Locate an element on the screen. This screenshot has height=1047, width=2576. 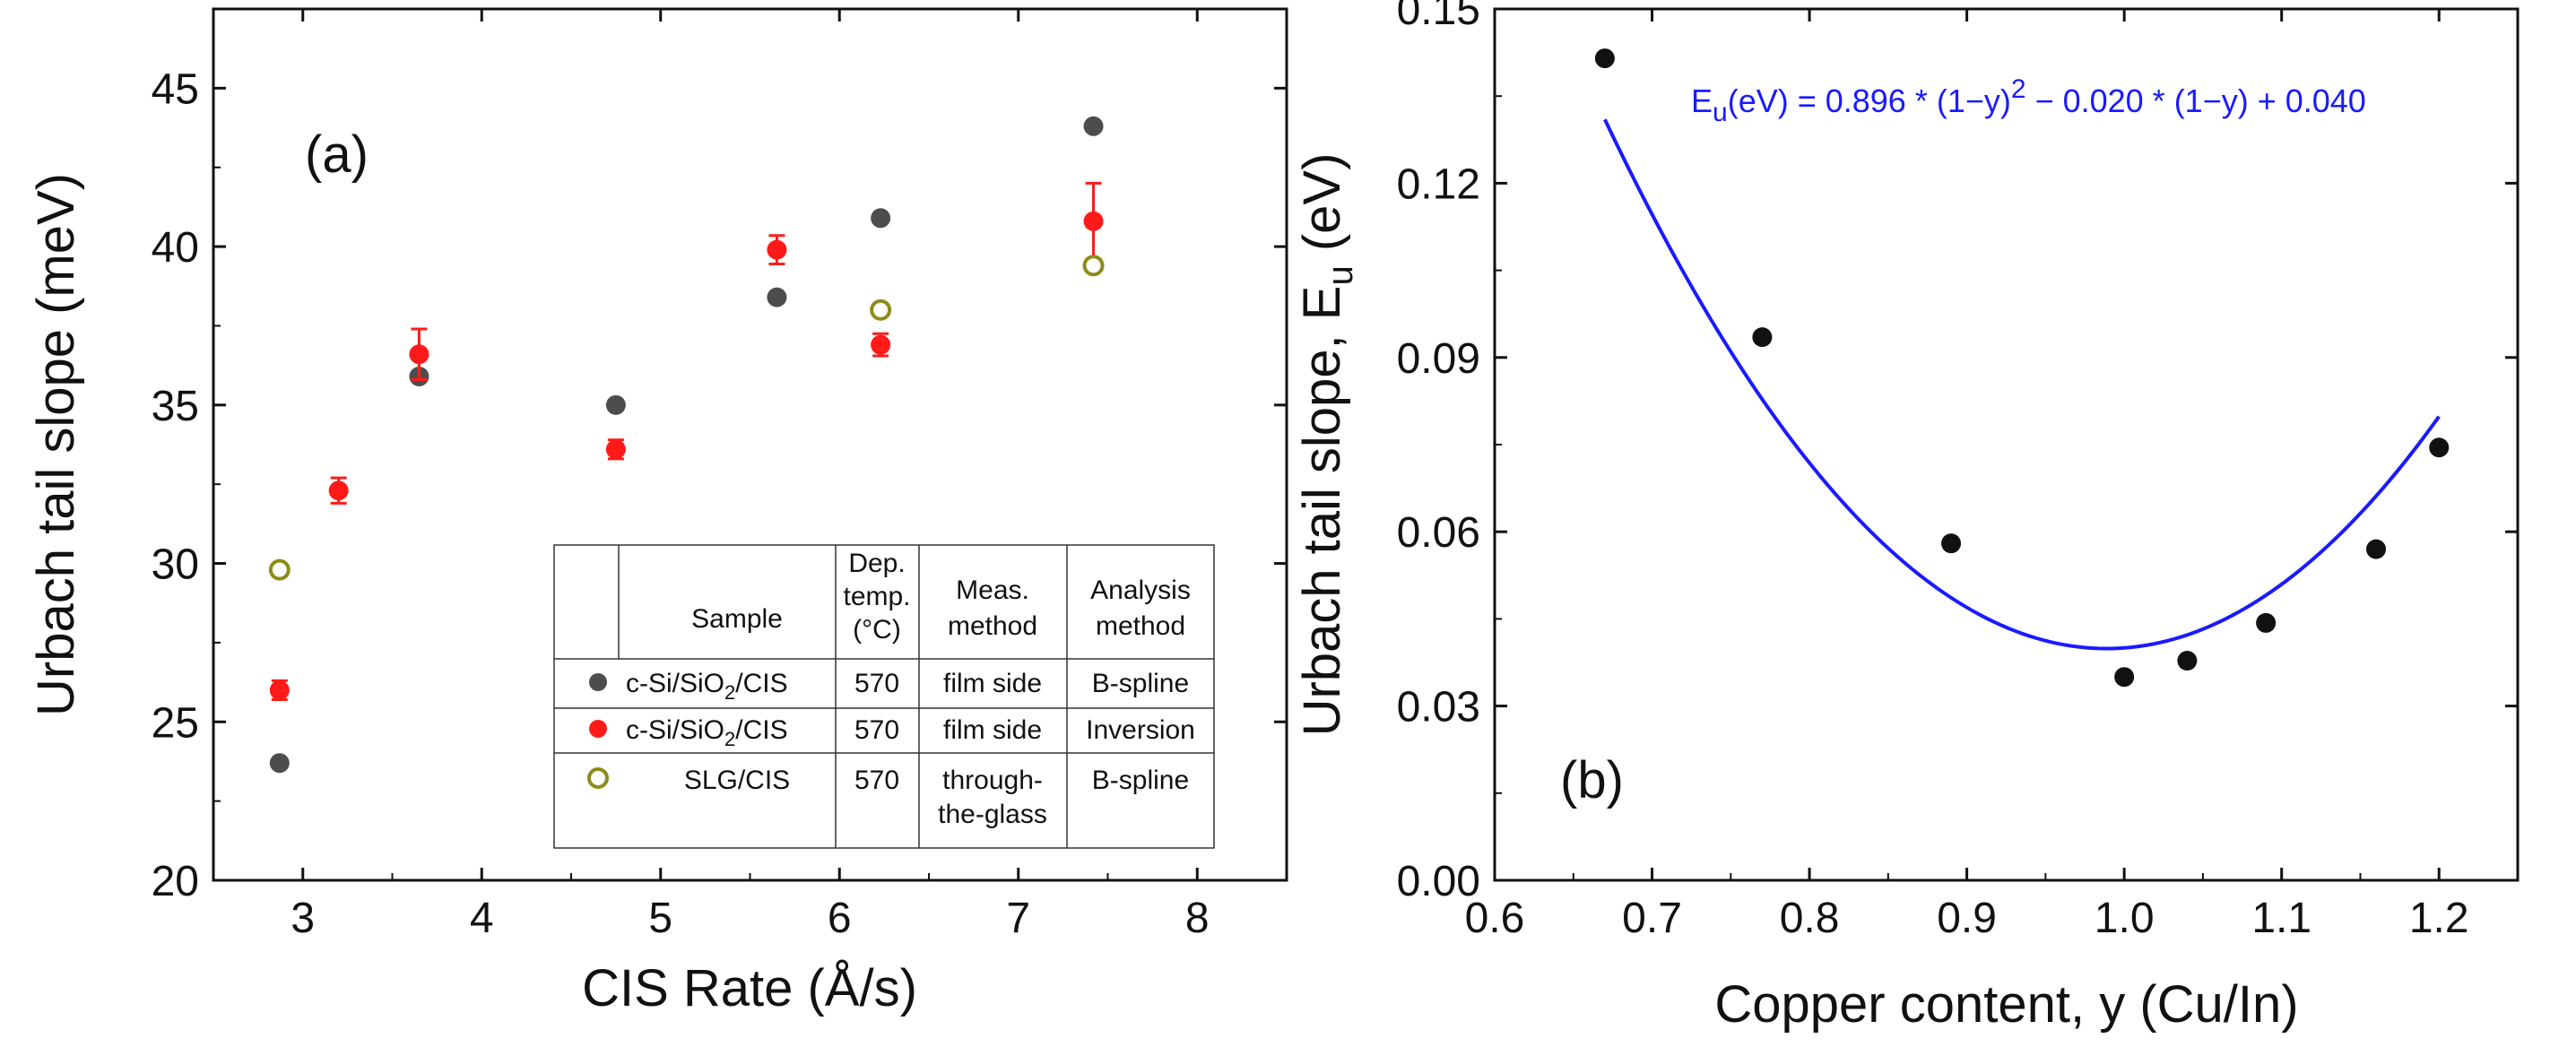
x-tick-label-b: 1.2 is located at coordinates (2439, 918).